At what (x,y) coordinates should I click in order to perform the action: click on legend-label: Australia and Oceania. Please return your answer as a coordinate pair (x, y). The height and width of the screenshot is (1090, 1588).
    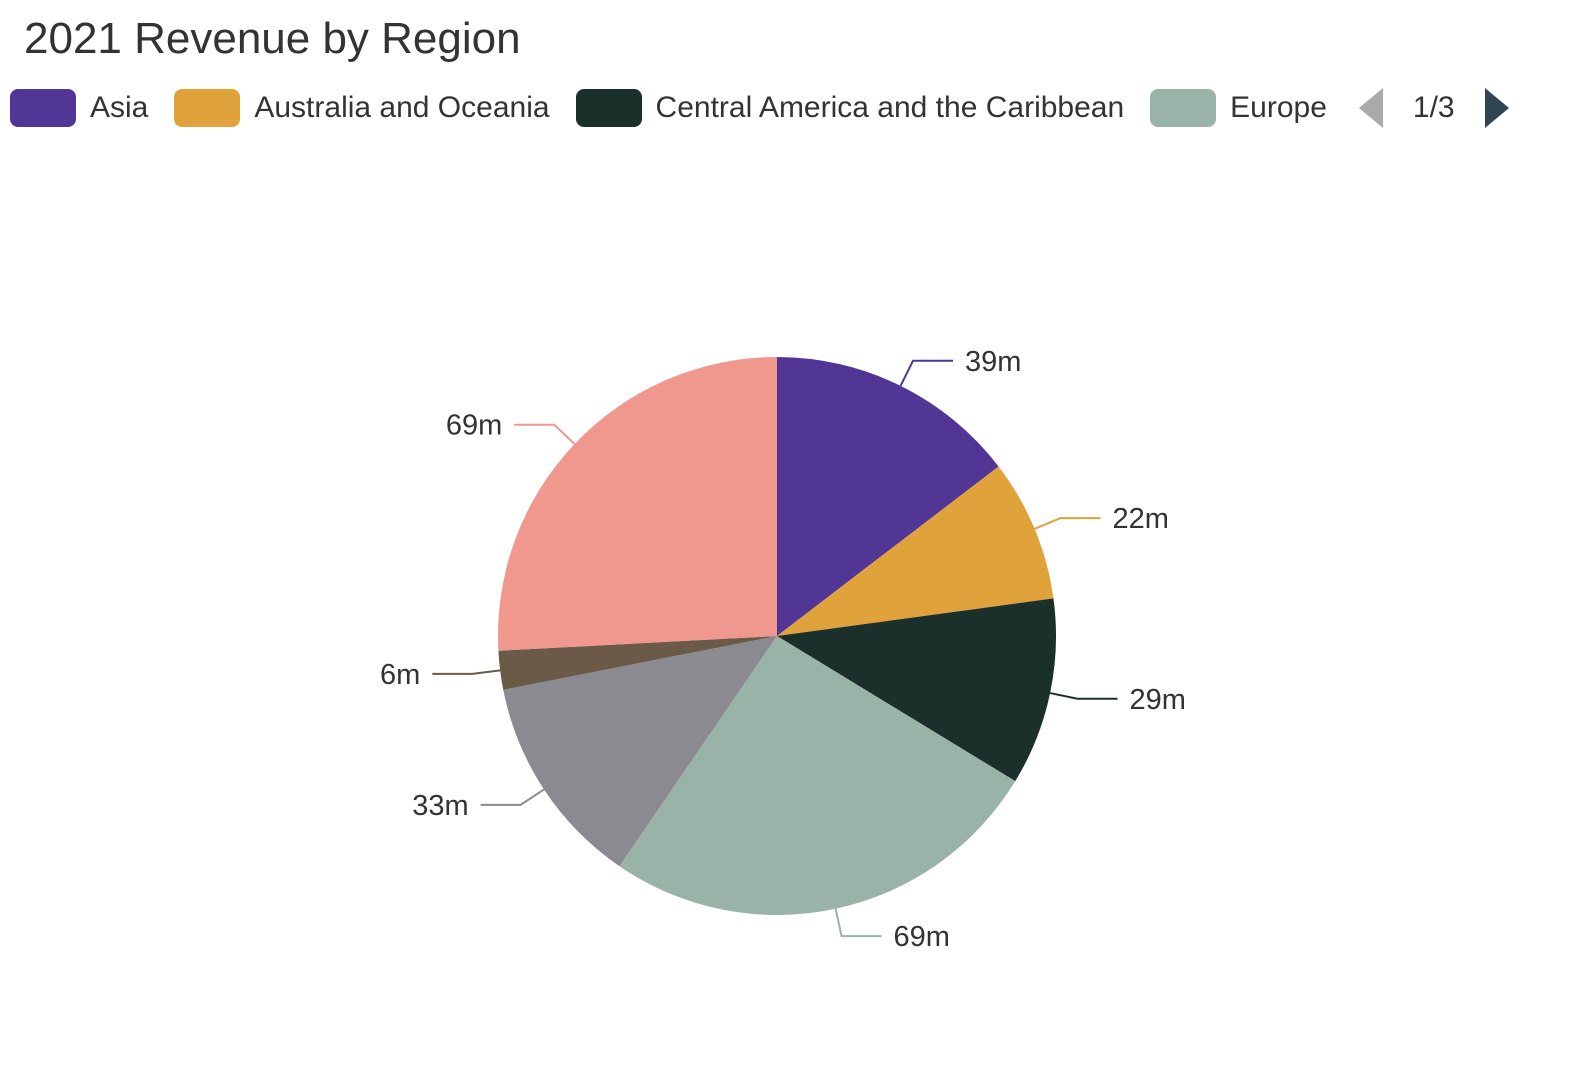
    Looking at the image, I should click on (402, 107).